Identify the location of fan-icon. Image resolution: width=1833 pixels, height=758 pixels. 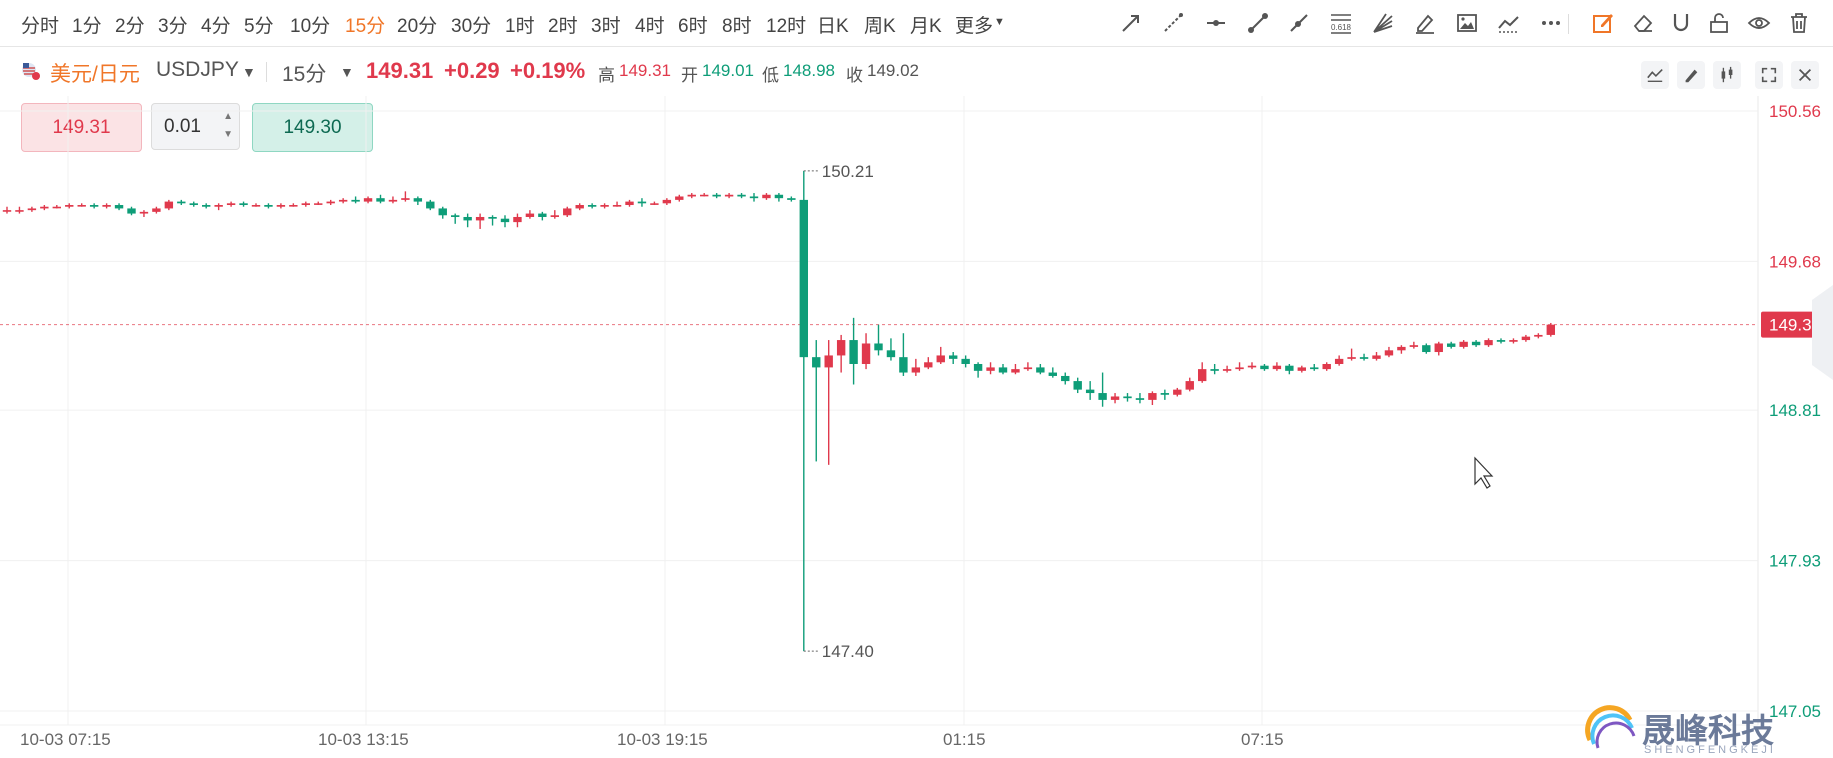
(1383, 23).